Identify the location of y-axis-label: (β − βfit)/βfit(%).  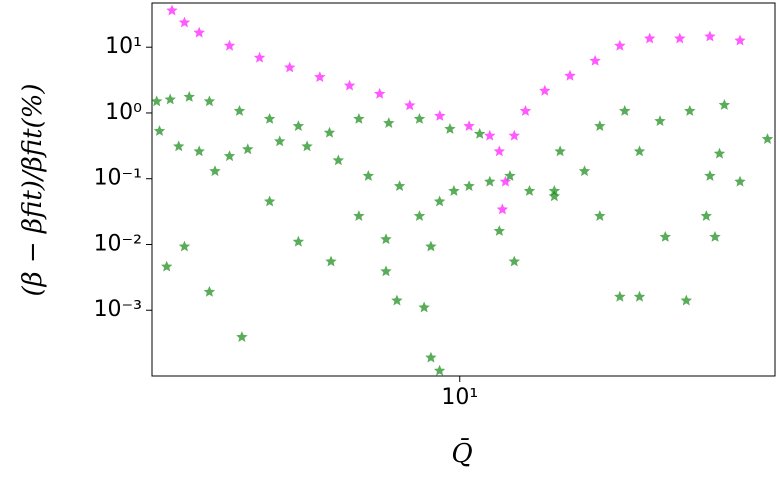
(33, 189).